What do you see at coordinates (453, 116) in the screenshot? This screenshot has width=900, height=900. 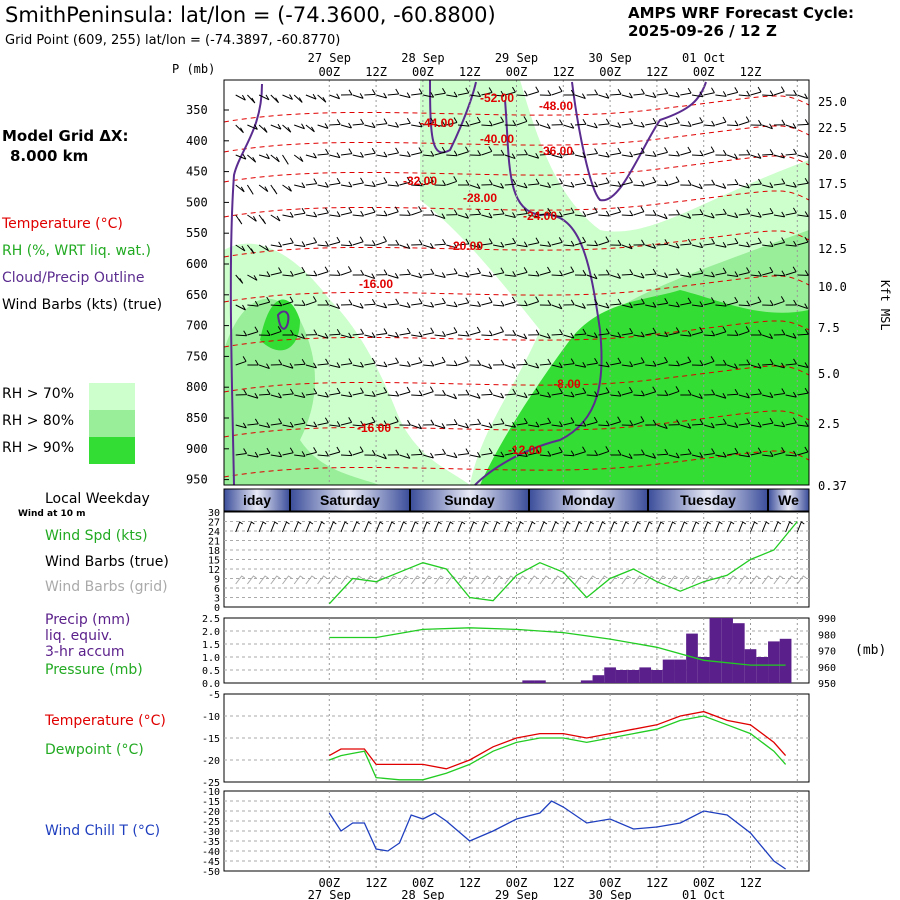 I see `cloud-outline` at bounding box center [453, 116].